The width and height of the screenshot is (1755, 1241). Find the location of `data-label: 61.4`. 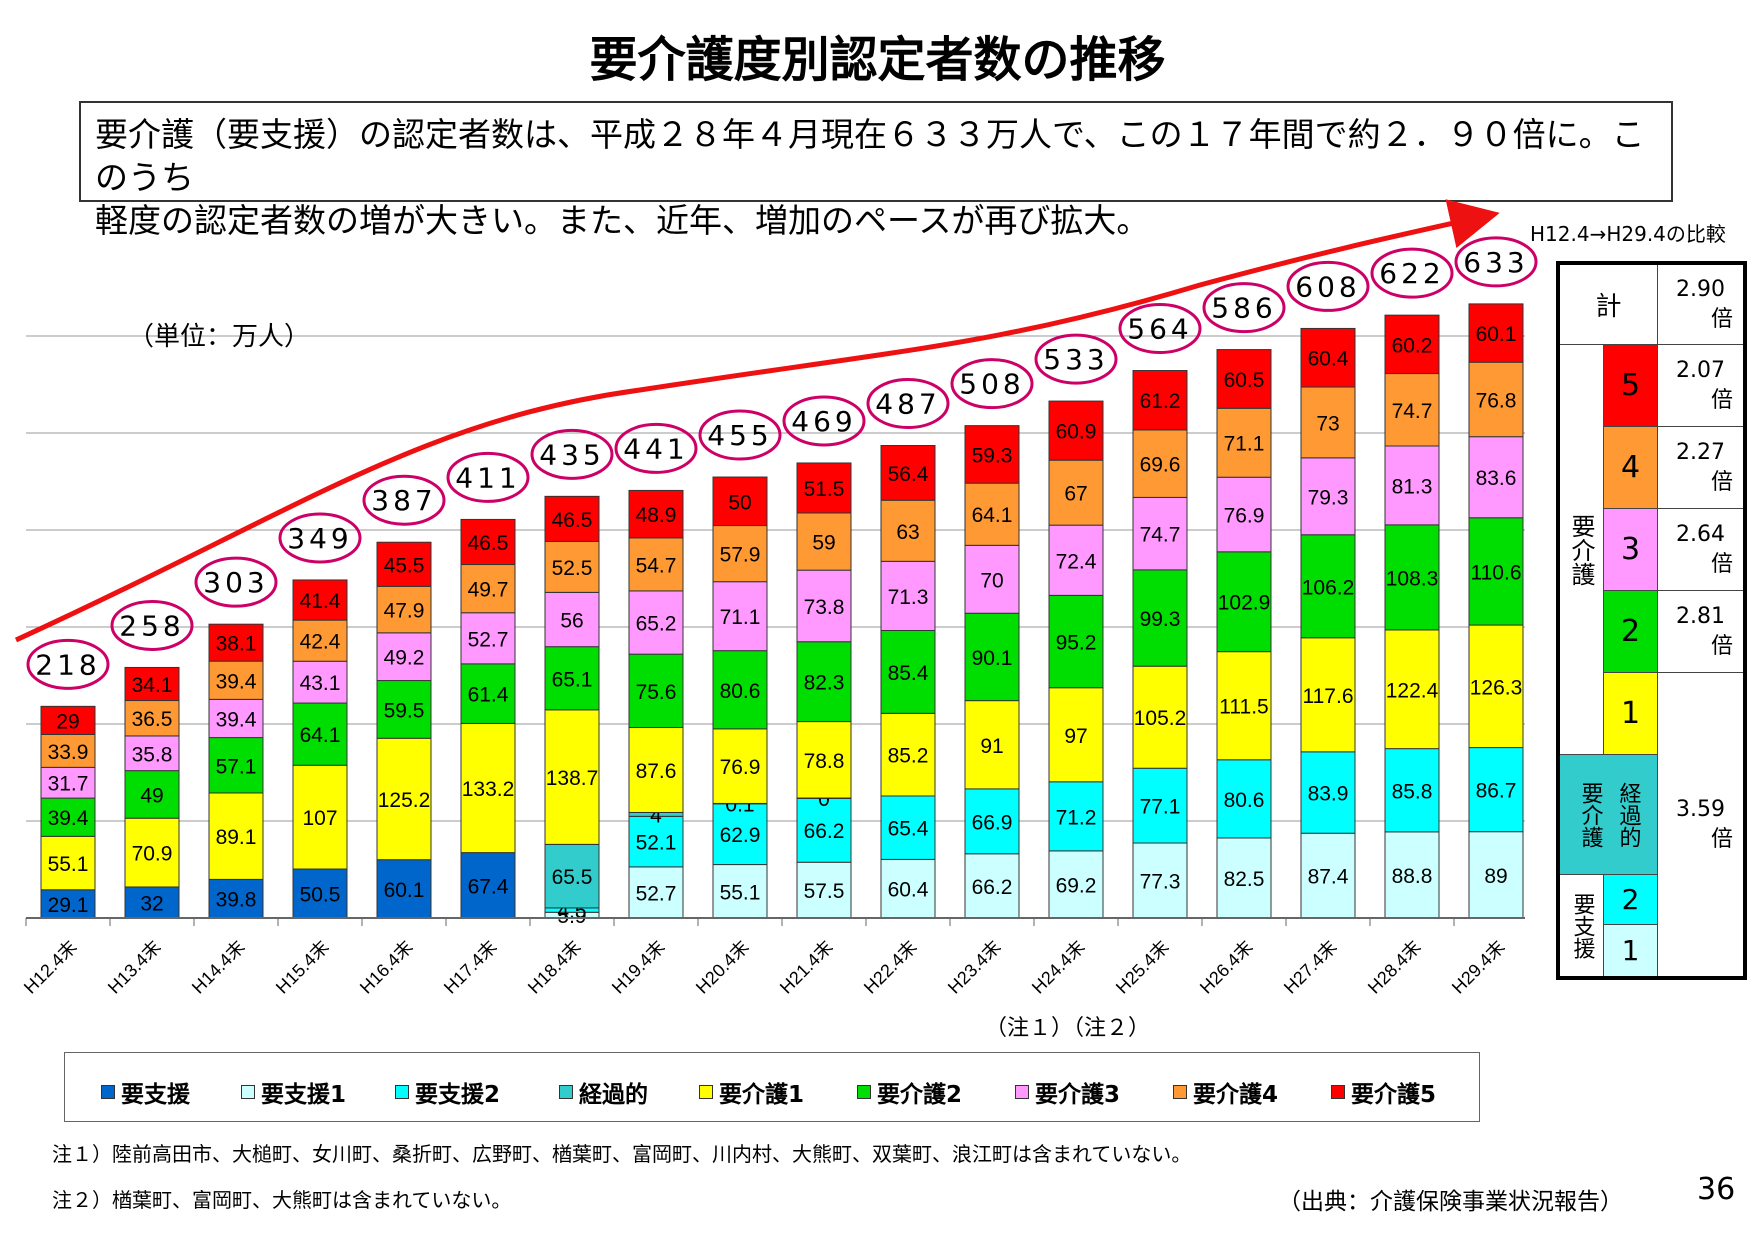

data-label: 61.4 is located at coordinates (488, 695).